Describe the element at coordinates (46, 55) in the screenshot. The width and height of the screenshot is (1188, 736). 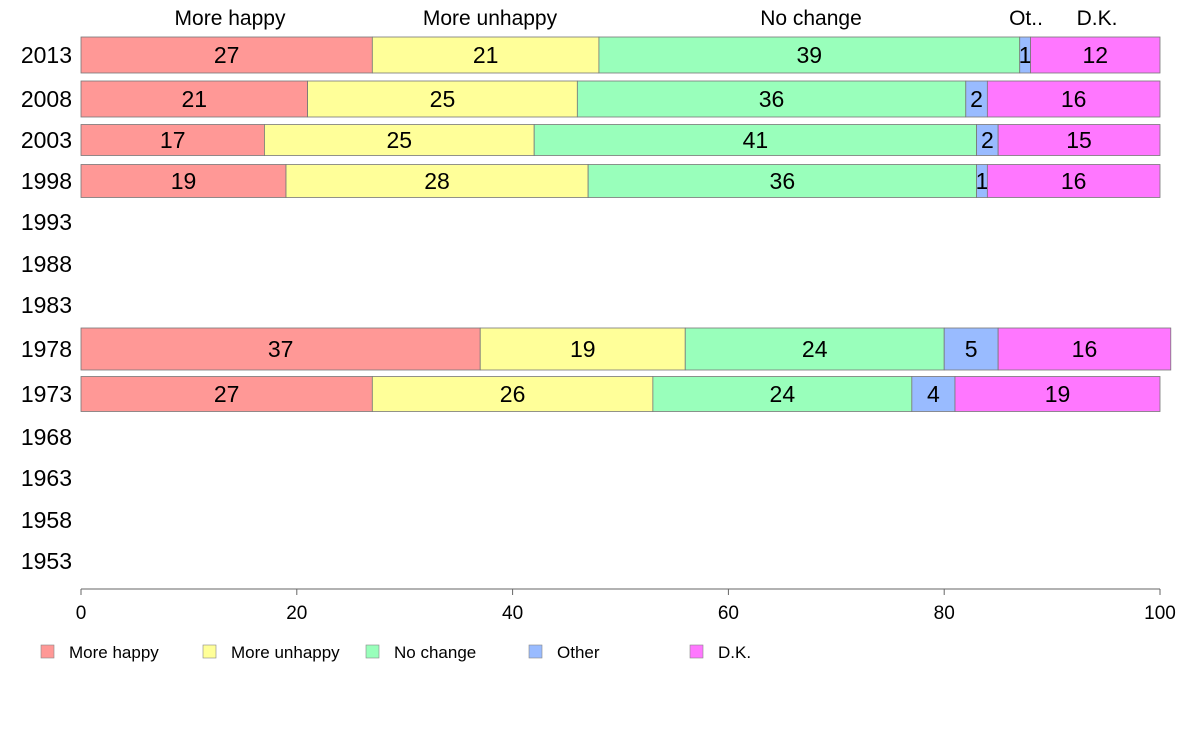
I see `year-label: 2013` at that location.